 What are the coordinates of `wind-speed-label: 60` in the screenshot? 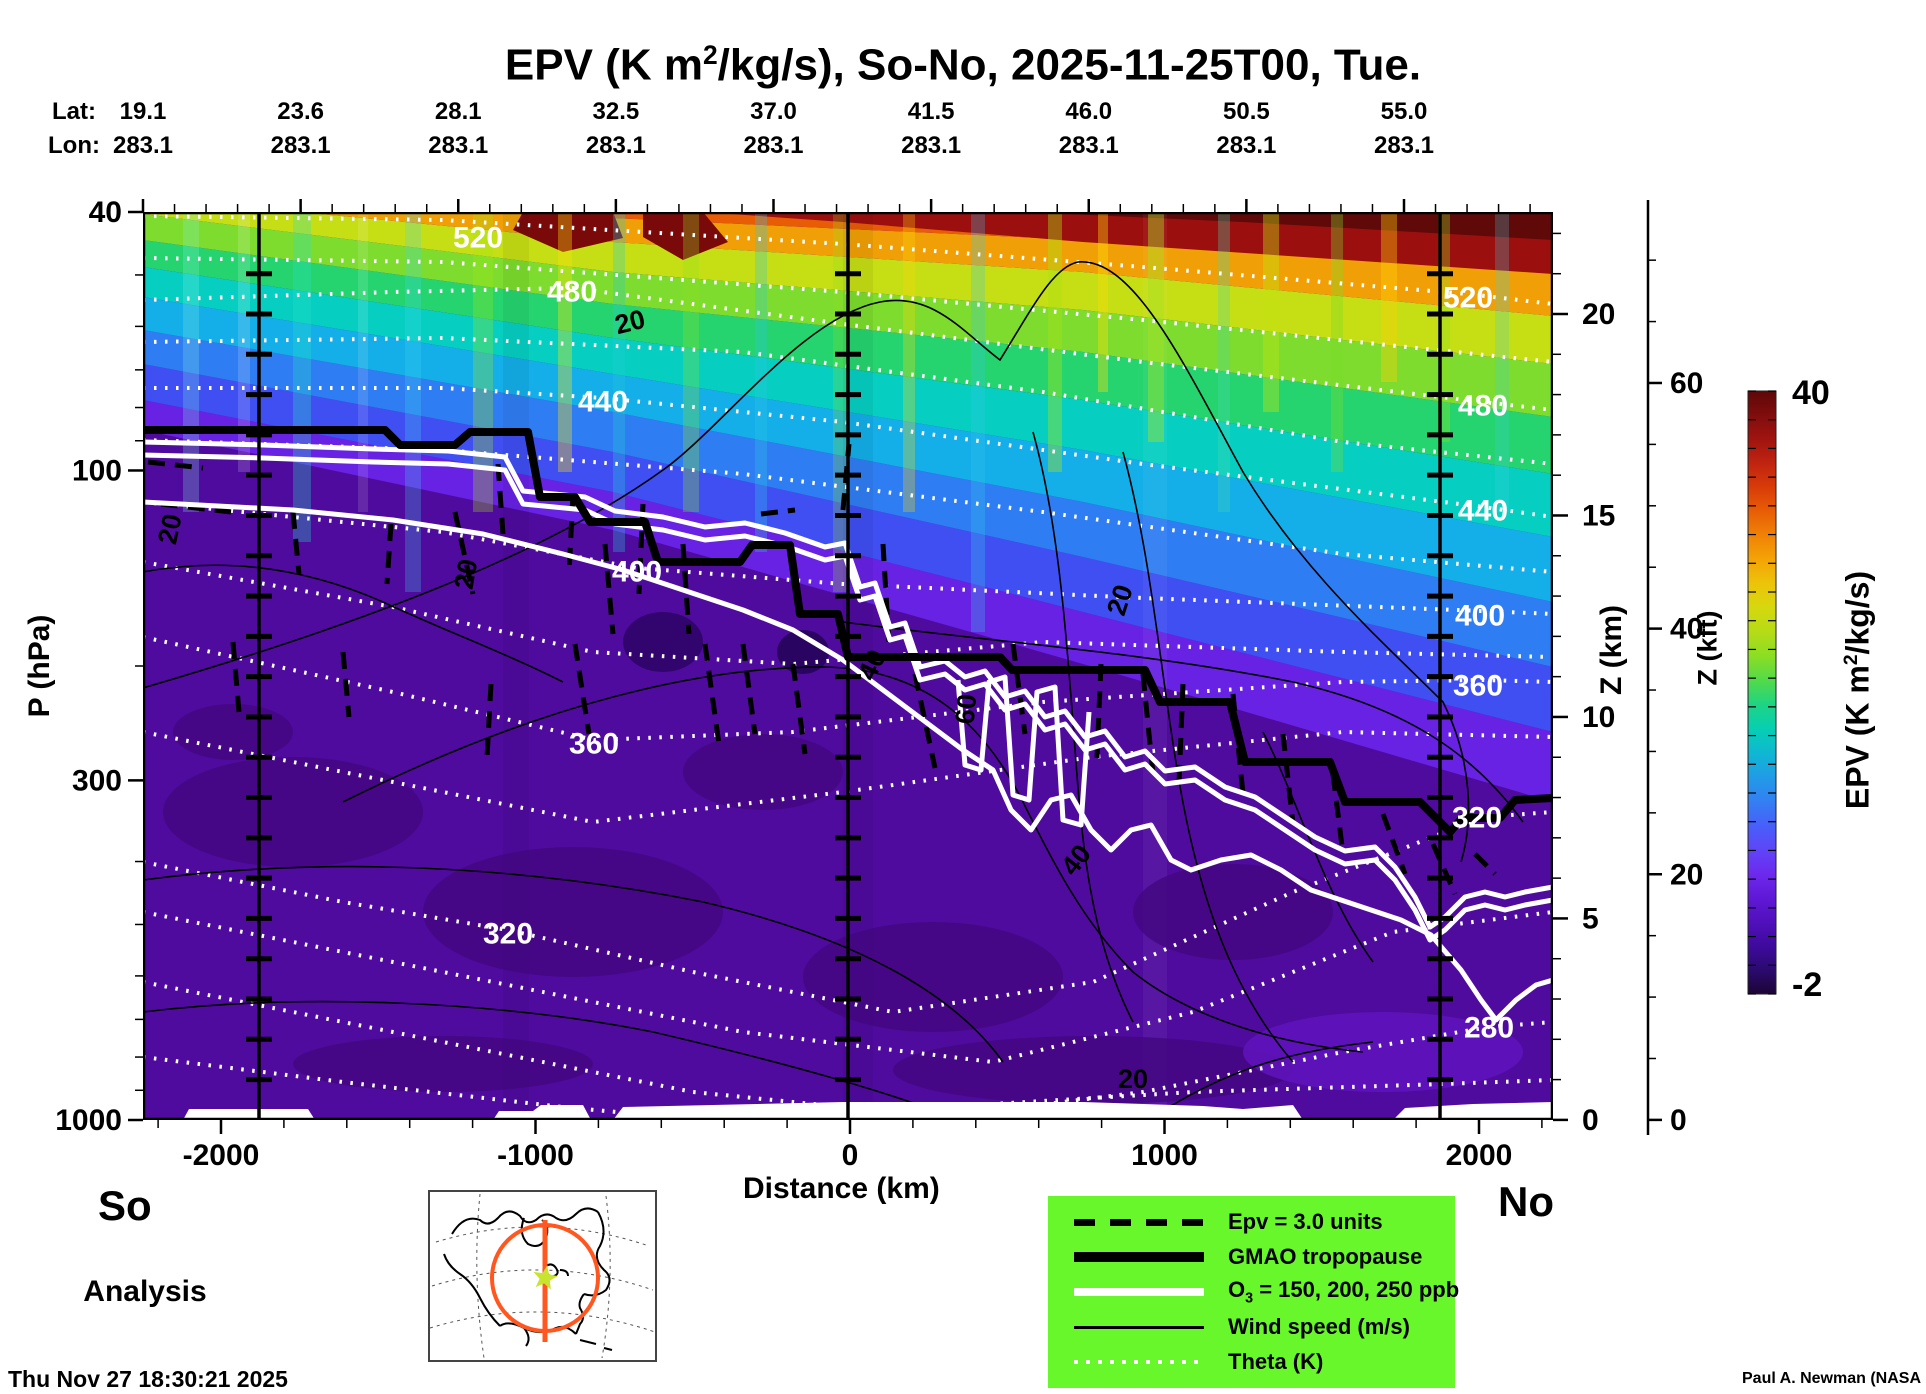 It's located at (966, 709).